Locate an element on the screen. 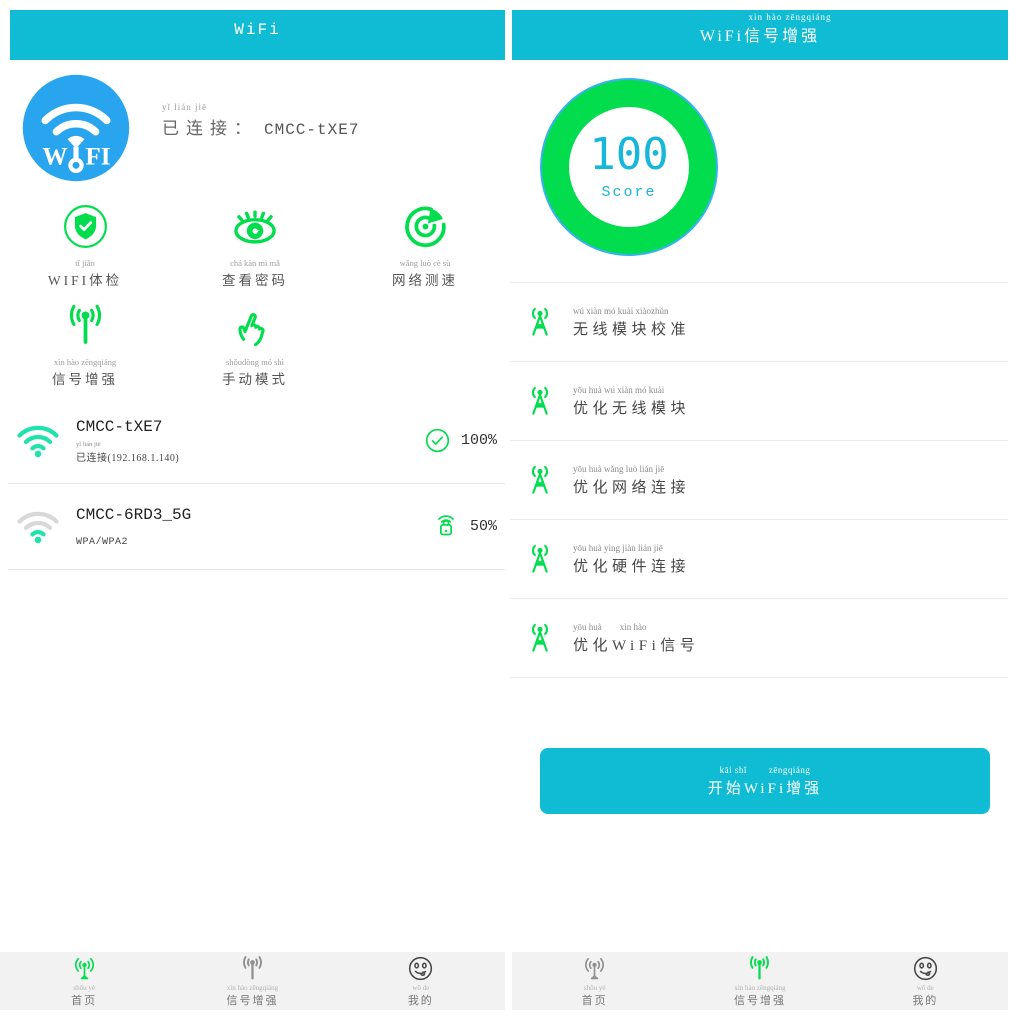 This screenshot has width=1020, height=1020. feature-wifi-checkup: tǐ jiǎn WIFI体检 is located at coordinates (85, 247).